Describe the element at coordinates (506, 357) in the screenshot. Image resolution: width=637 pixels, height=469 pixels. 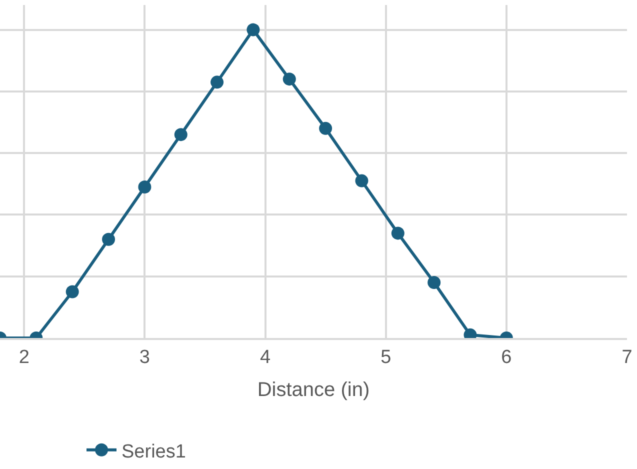
I see `x-tick-label: 6` at that location.